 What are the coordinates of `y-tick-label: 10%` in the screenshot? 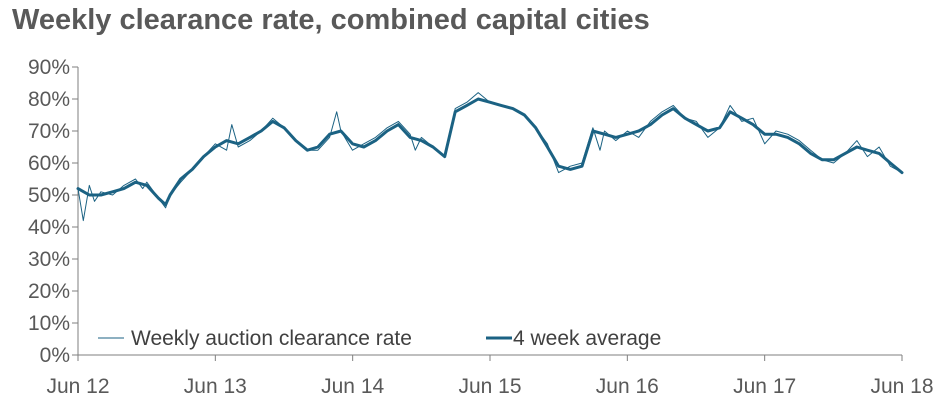 It's located at (49, 323).